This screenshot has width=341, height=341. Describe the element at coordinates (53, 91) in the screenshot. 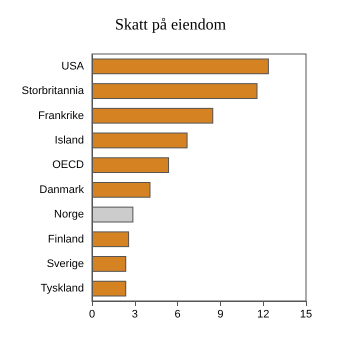

I see `y-tick-label: Storbritannia` at that location.